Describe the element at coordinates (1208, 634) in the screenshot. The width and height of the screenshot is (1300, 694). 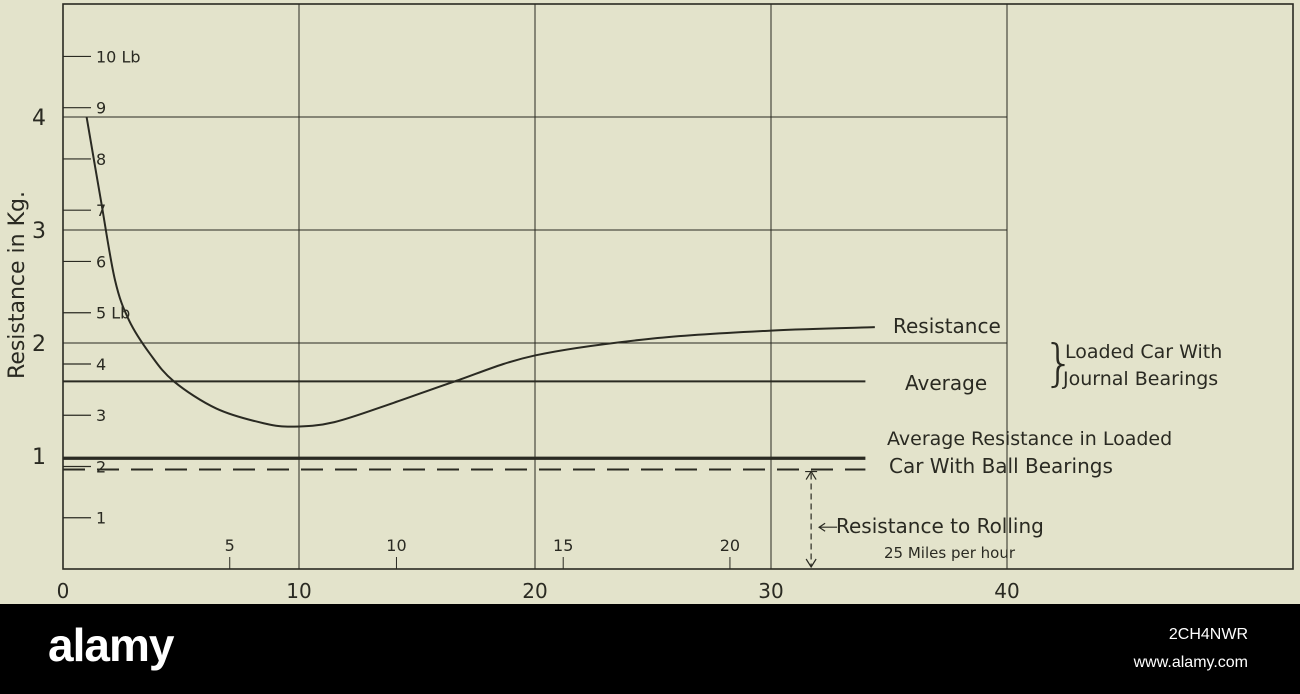
I see `image-code: 2CH4NWR` at that location.